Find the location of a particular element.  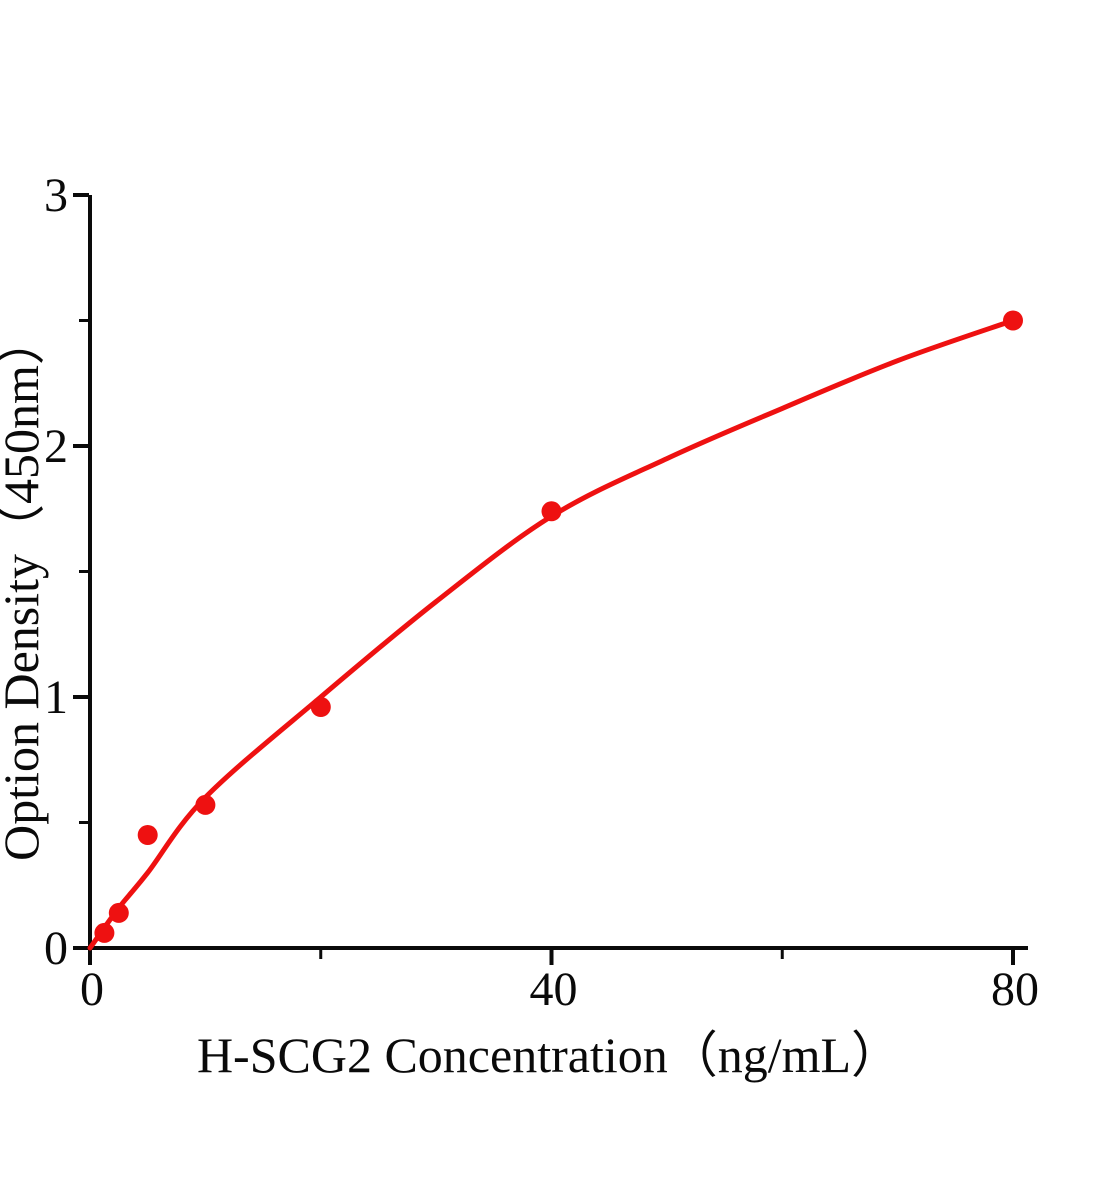

y-tick-label: 3 is located at coordinates (56, 195).